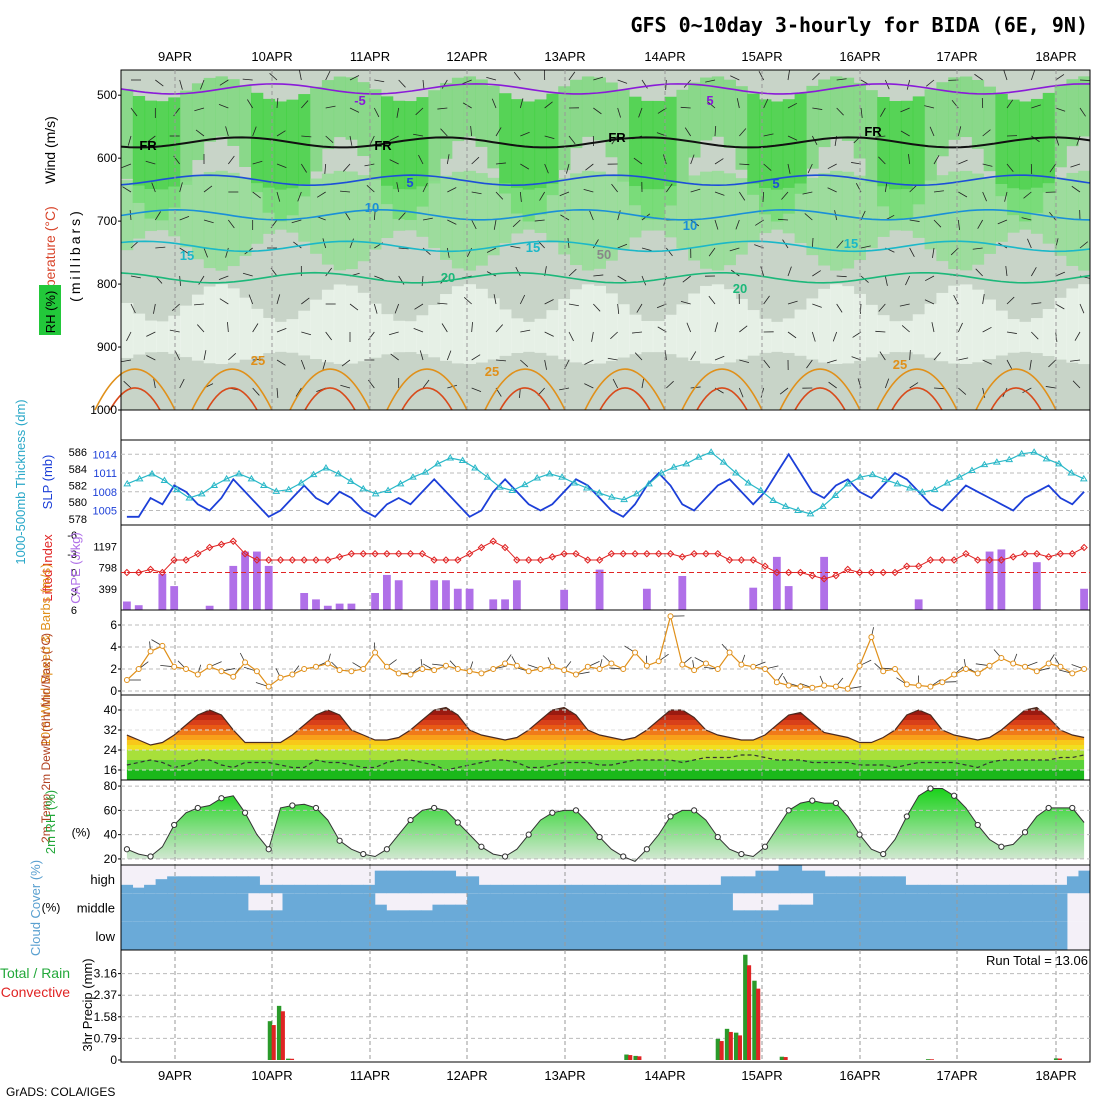  I want to click on li-tick: 3, so click(74, 592).